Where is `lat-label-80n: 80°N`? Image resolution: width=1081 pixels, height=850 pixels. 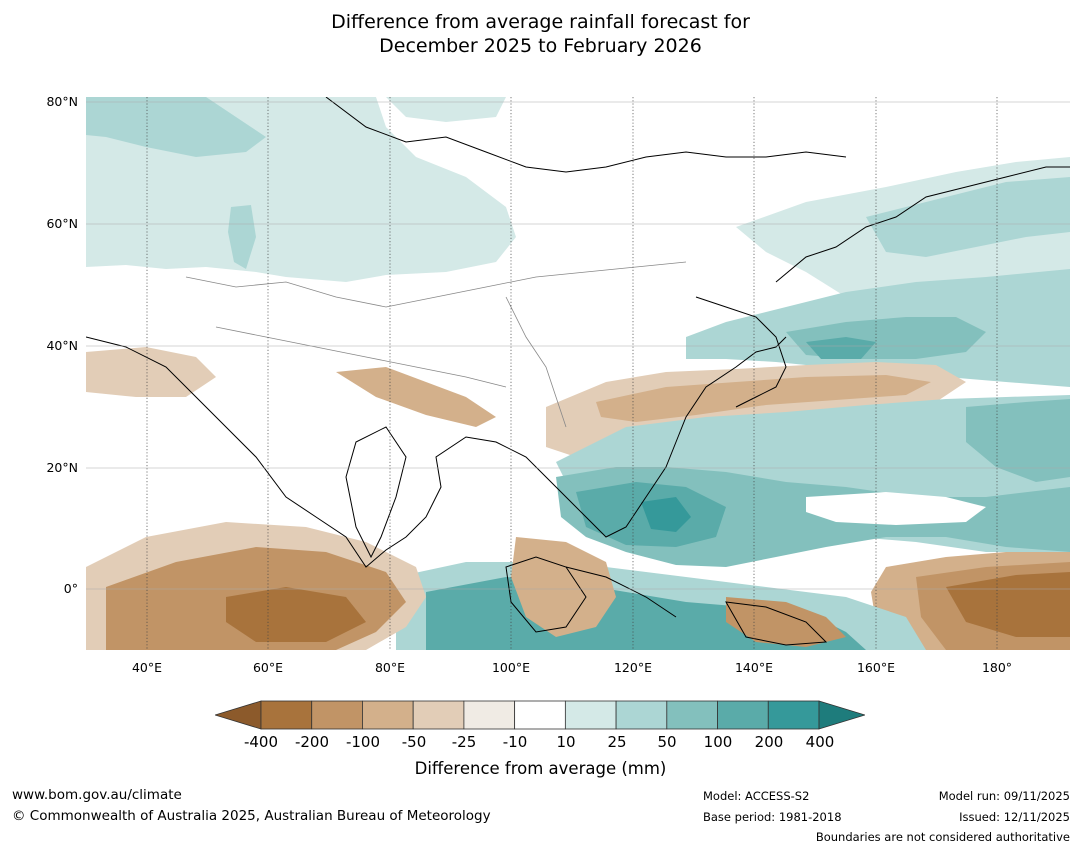 lat-label-80n: 80°N is located at coordinates (62, 101).